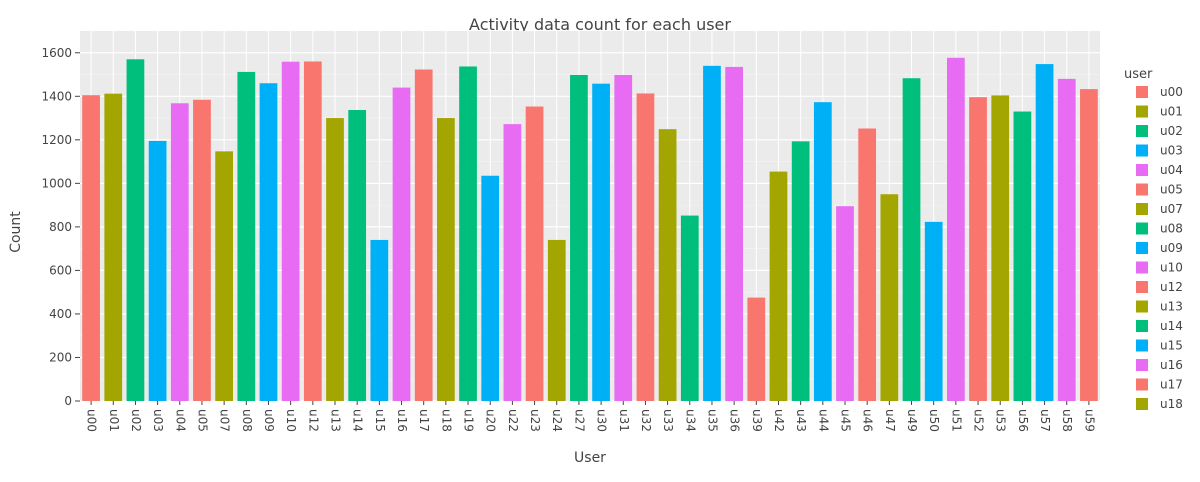  What do you see at coordinates (800, 271) in the screenshot?
I see `bar-u43` at bounding box center [800, 271].